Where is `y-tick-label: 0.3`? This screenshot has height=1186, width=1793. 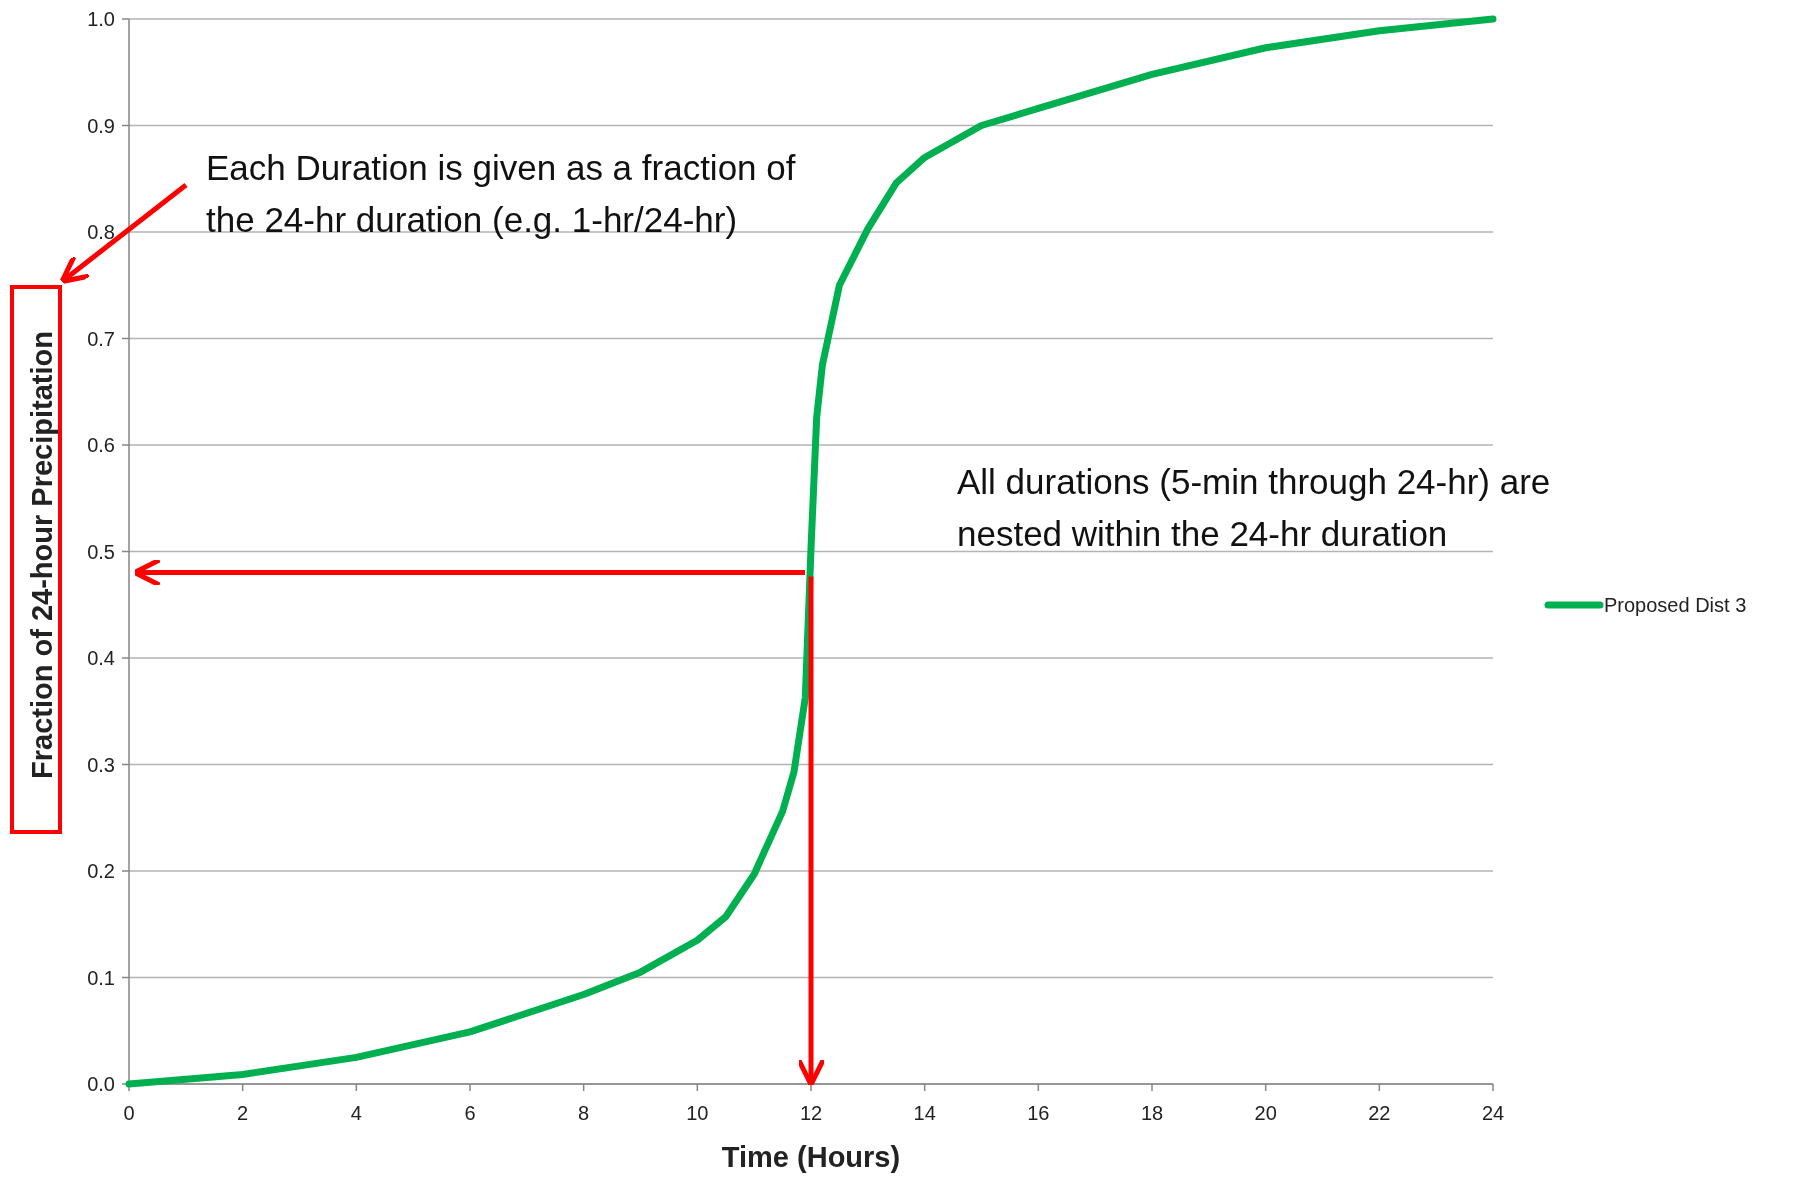
y-tick-label: 0.3 is located at coordinates (101, 764).